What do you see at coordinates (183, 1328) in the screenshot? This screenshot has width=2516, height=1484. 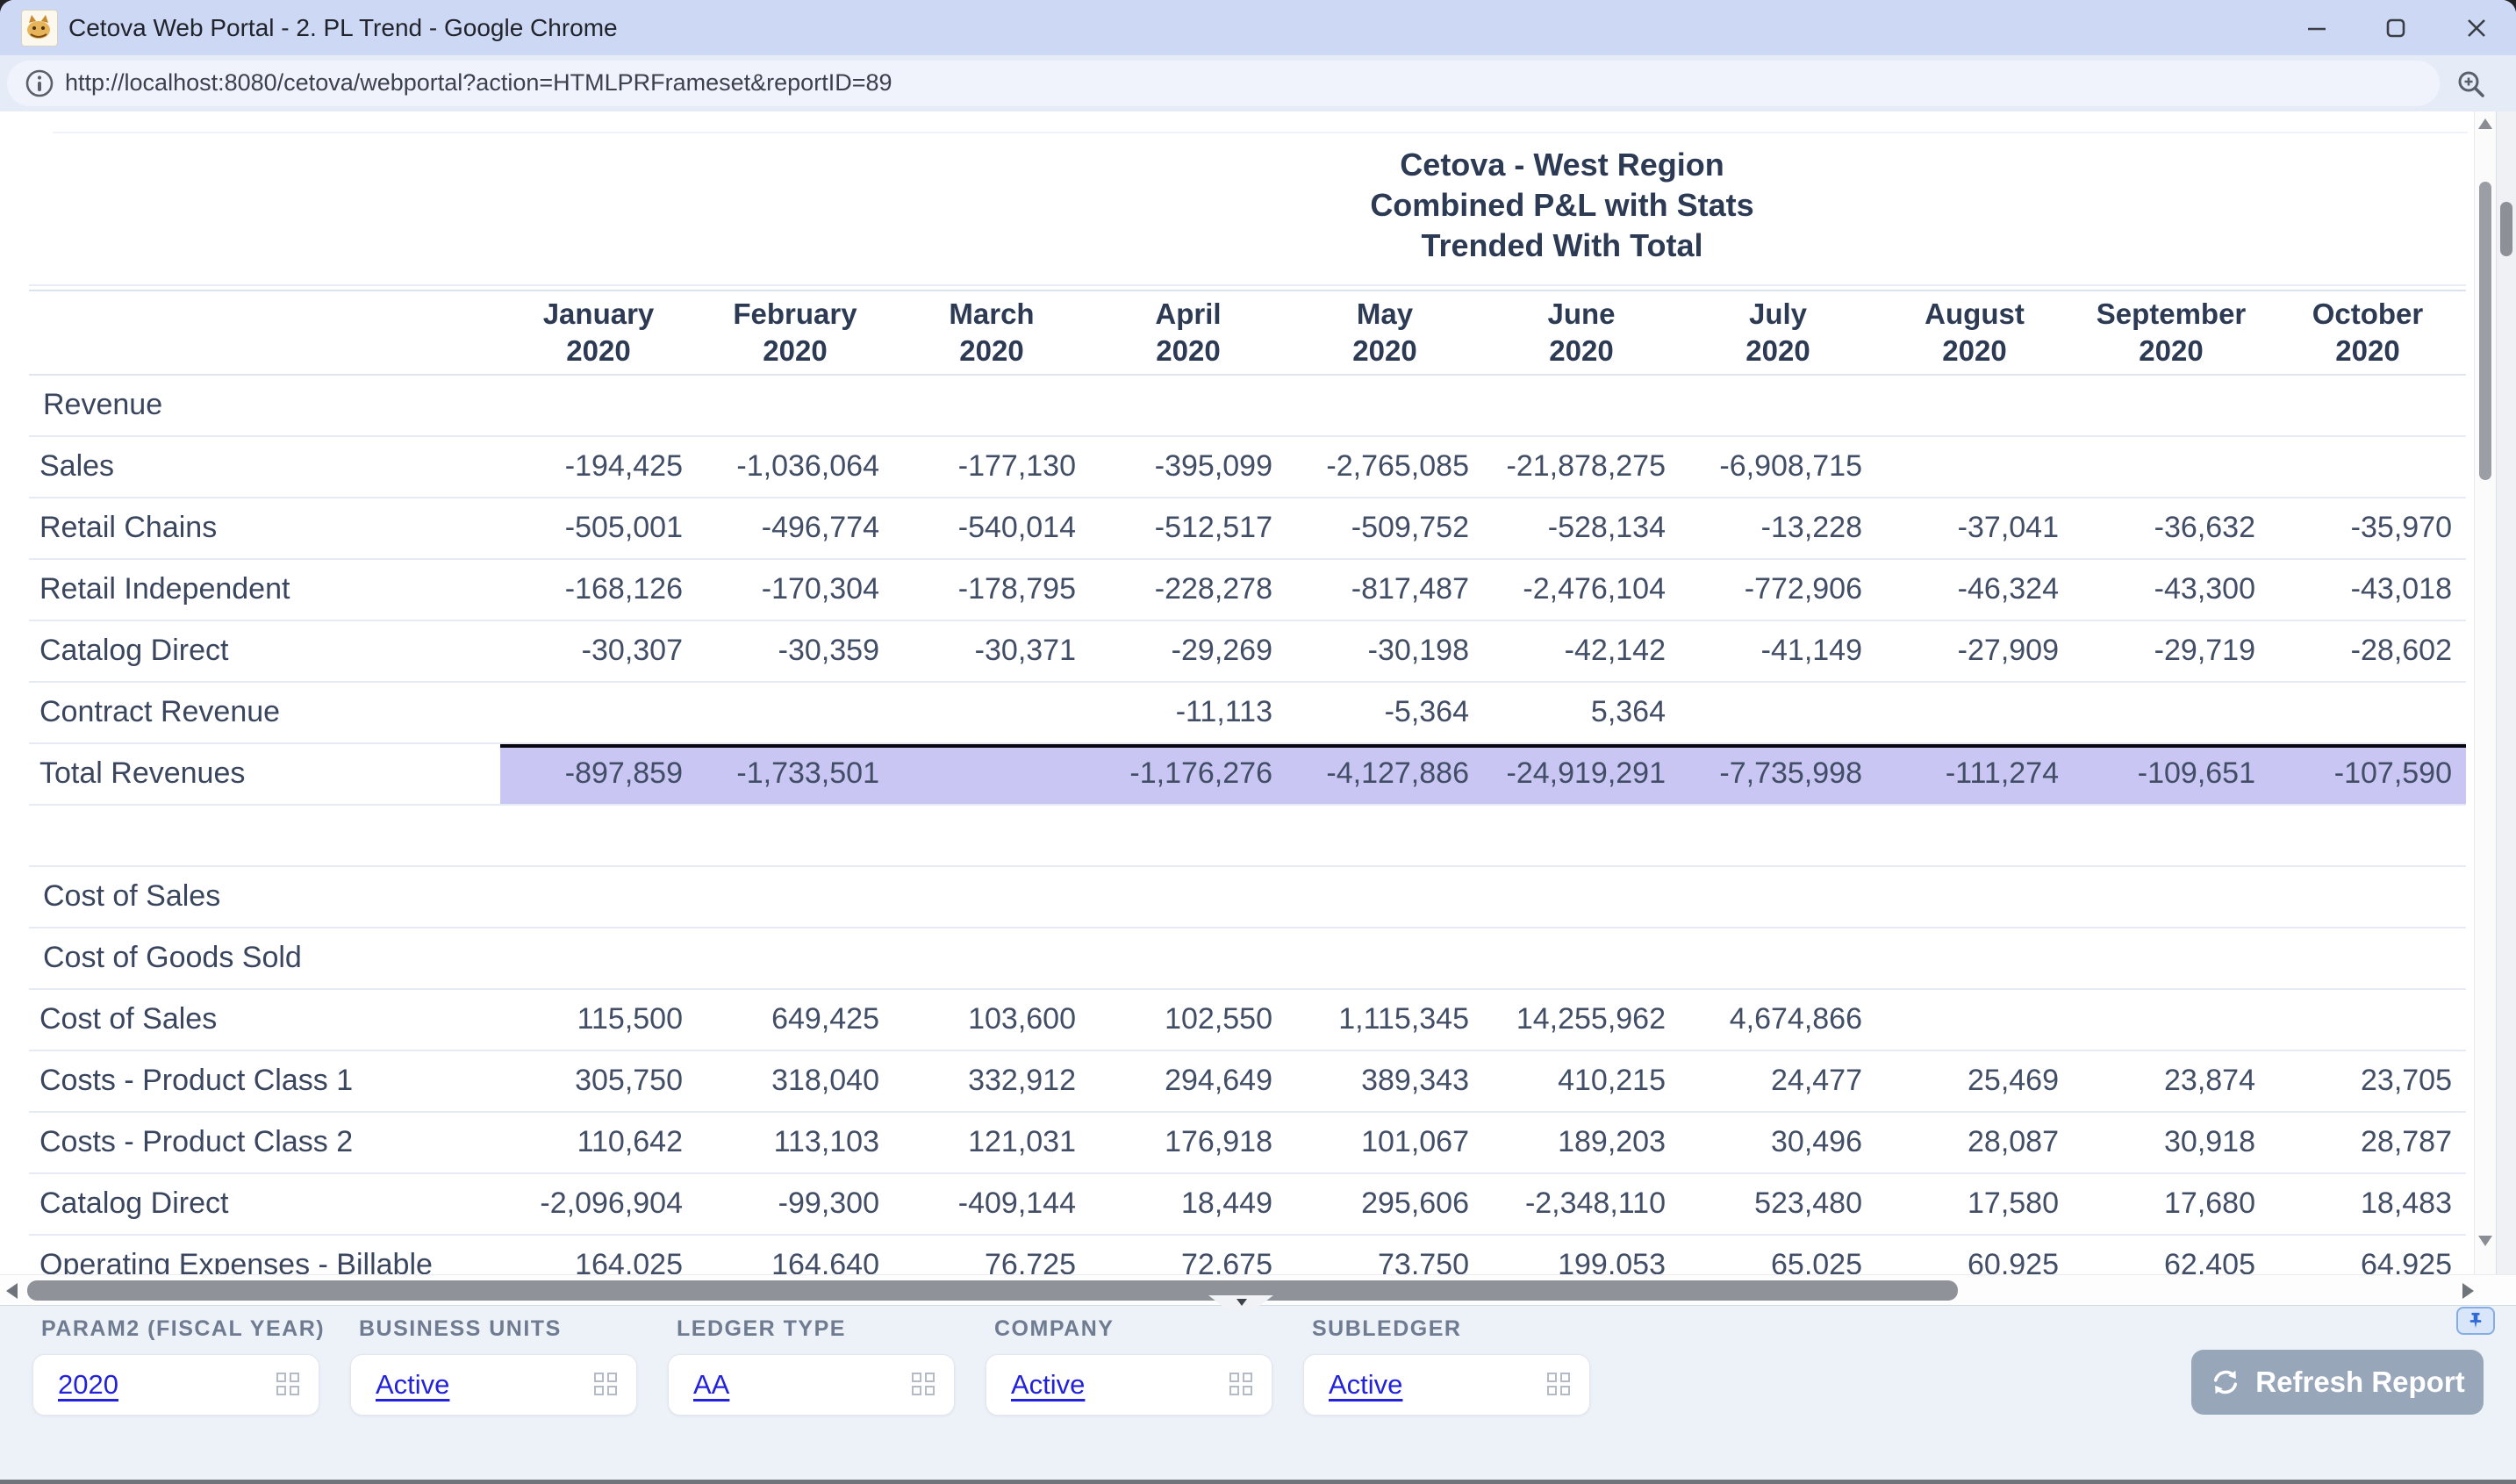 I see `param-label: PARAM2 (FISCAL YEAR)` at bounding box center [183, 1328].